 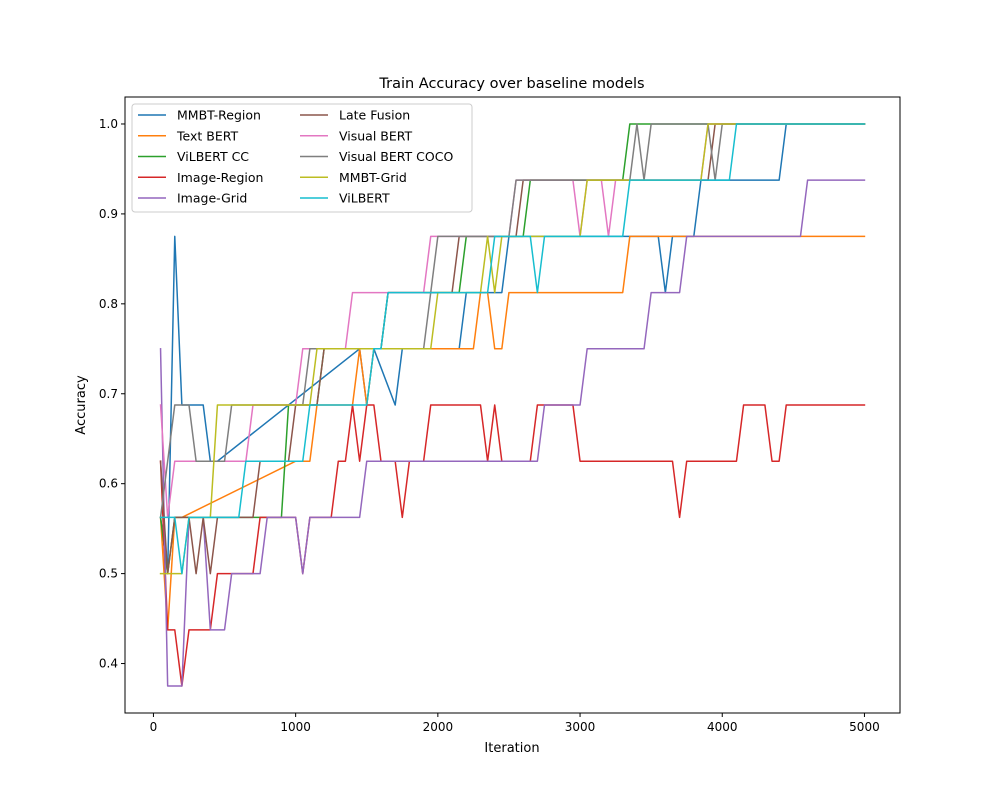 What do you see at coordinates (108, 574) in the screenshot?
I see `y-tick-label: 0.5` at bounding box center [108, 574].